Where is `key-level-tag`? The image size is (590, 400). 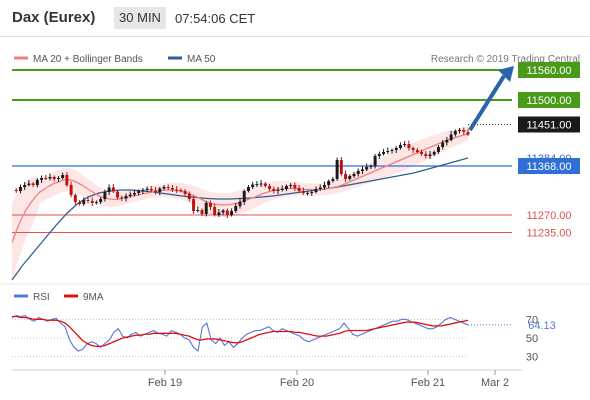 key-level-tag is located at coordinates (549, 124).